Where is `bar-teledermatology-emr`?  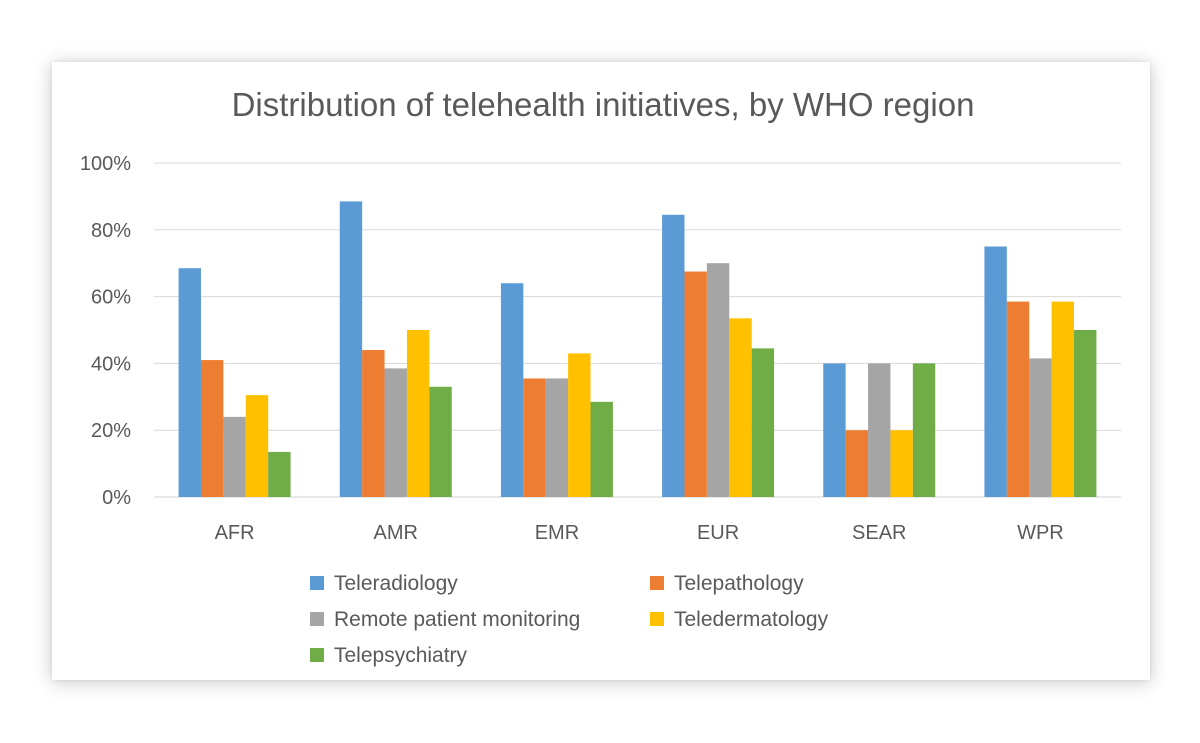
bar-teledermatology-emr is located at coordinates (579, 425).